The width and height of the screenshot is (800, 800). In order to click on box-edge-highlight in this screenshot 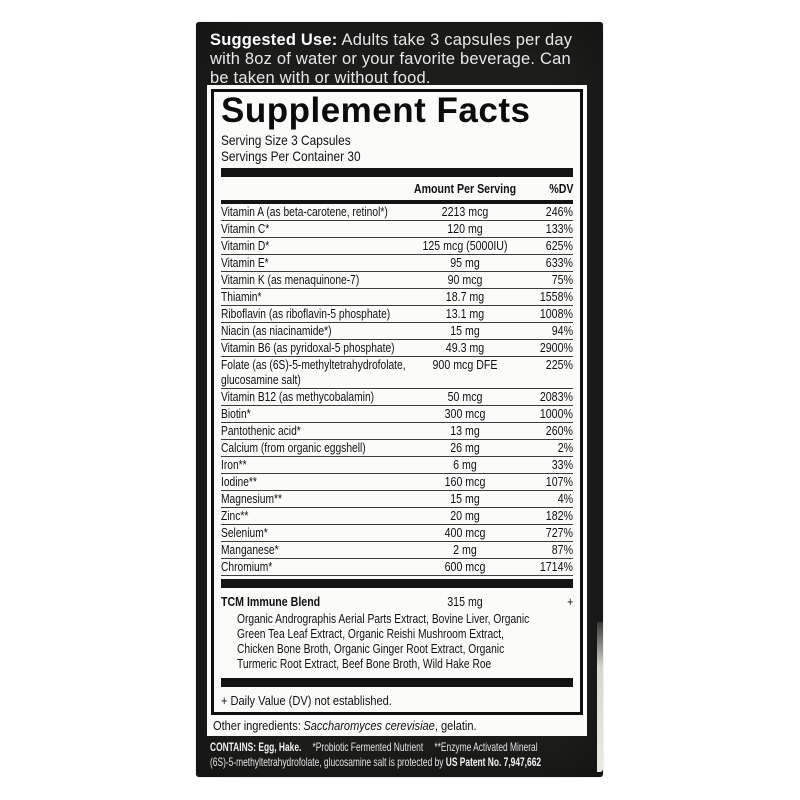, I will do `click(600, 697)`.